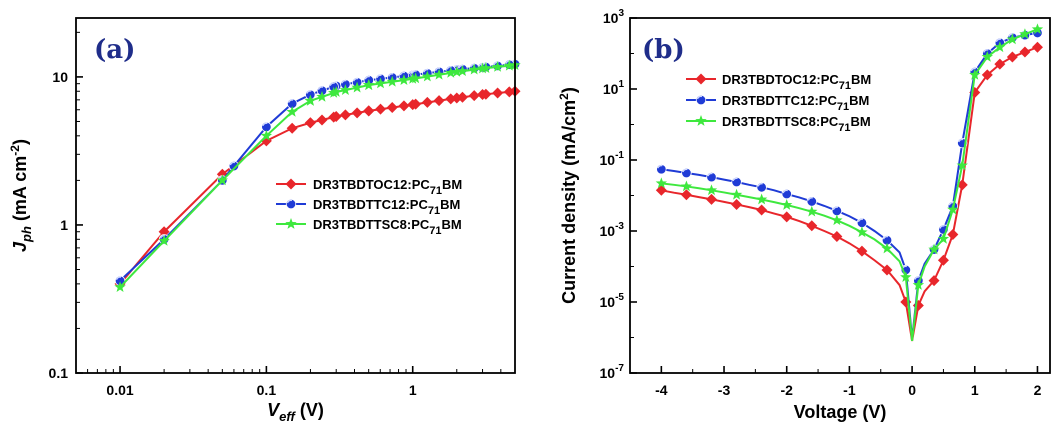 This screenshot has width=1054, height=427. Describe the element at coordinates (699, 97) in the screenshot. I see `legend-marker-shine` at that location.